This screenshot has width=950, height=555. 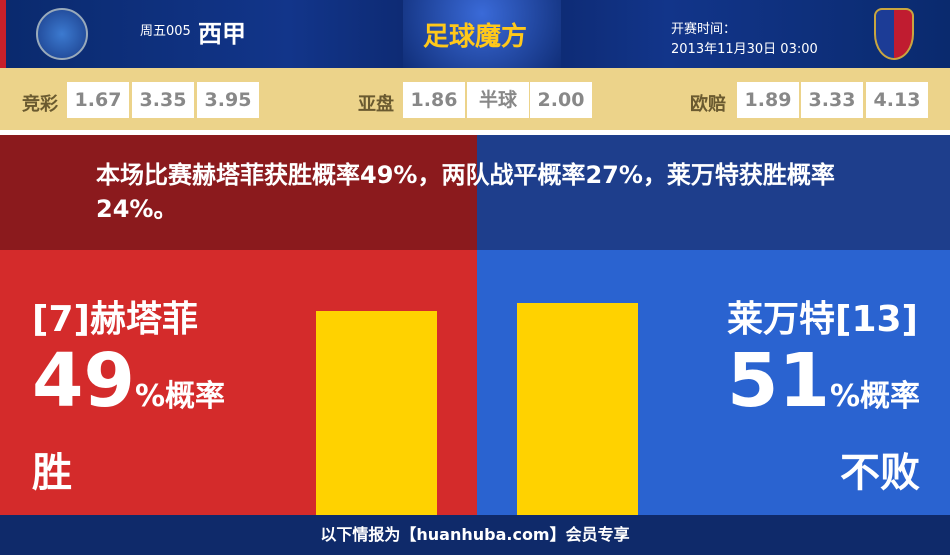 I want to click on yp-away: 2.00, so click(x=561, y=100).